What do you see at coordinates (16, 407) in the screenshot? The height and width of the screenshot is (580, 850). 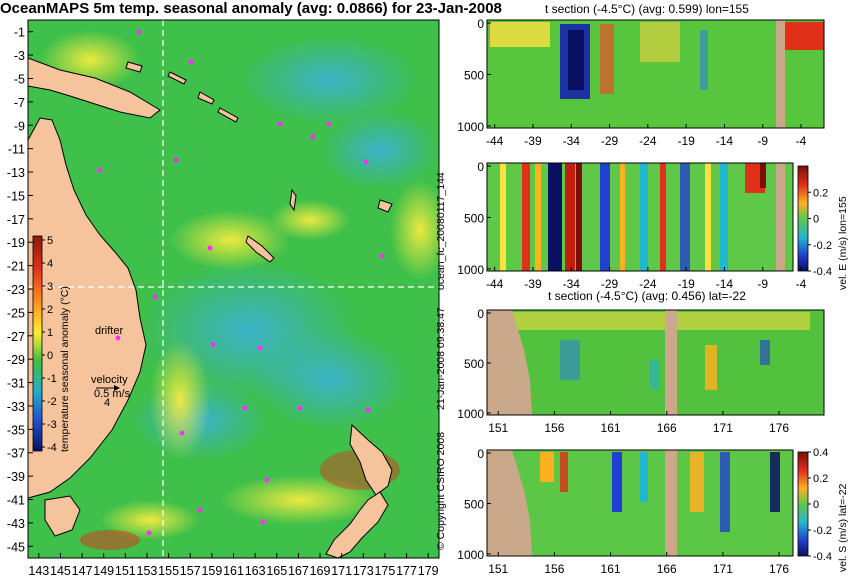 I see `map-y-tick-label: -33` at bounding box center [16, 407].